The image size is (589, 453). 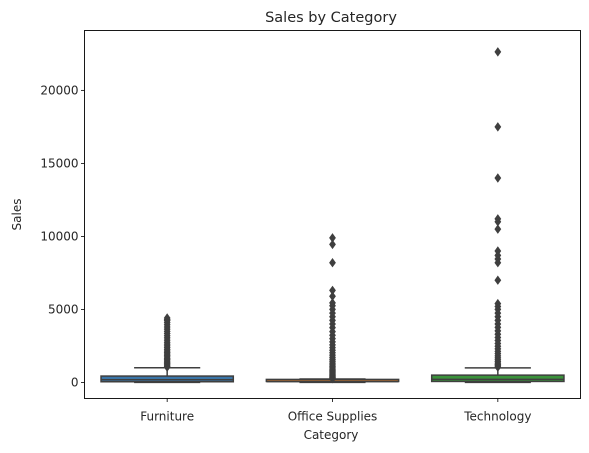 What do you see at coordinates (331, 18) in the screenshot?
I see `chart-title: Sales by Category` at bounding box center [331, 18].